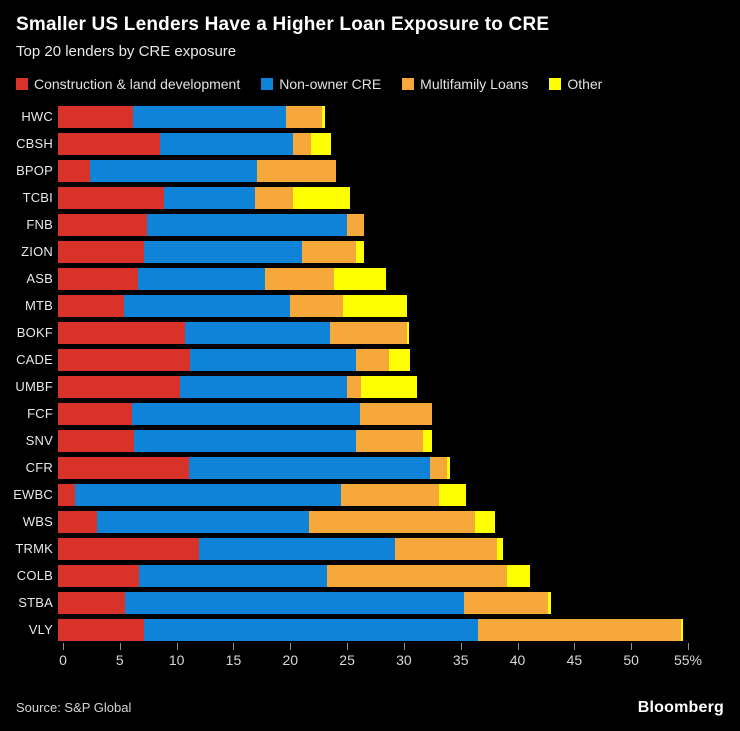 This screenshot has height=731, width=740. I want to click on legend-label: Construction & land development, so click(137, 84).